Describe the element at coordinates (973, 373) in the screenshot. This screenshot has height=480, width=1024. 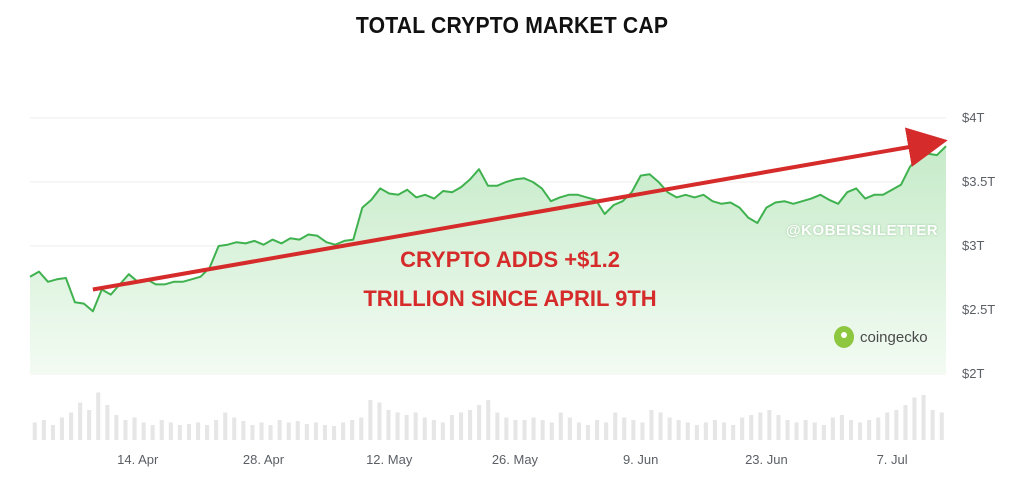
I see `y-tick-label: $2T` at that location.